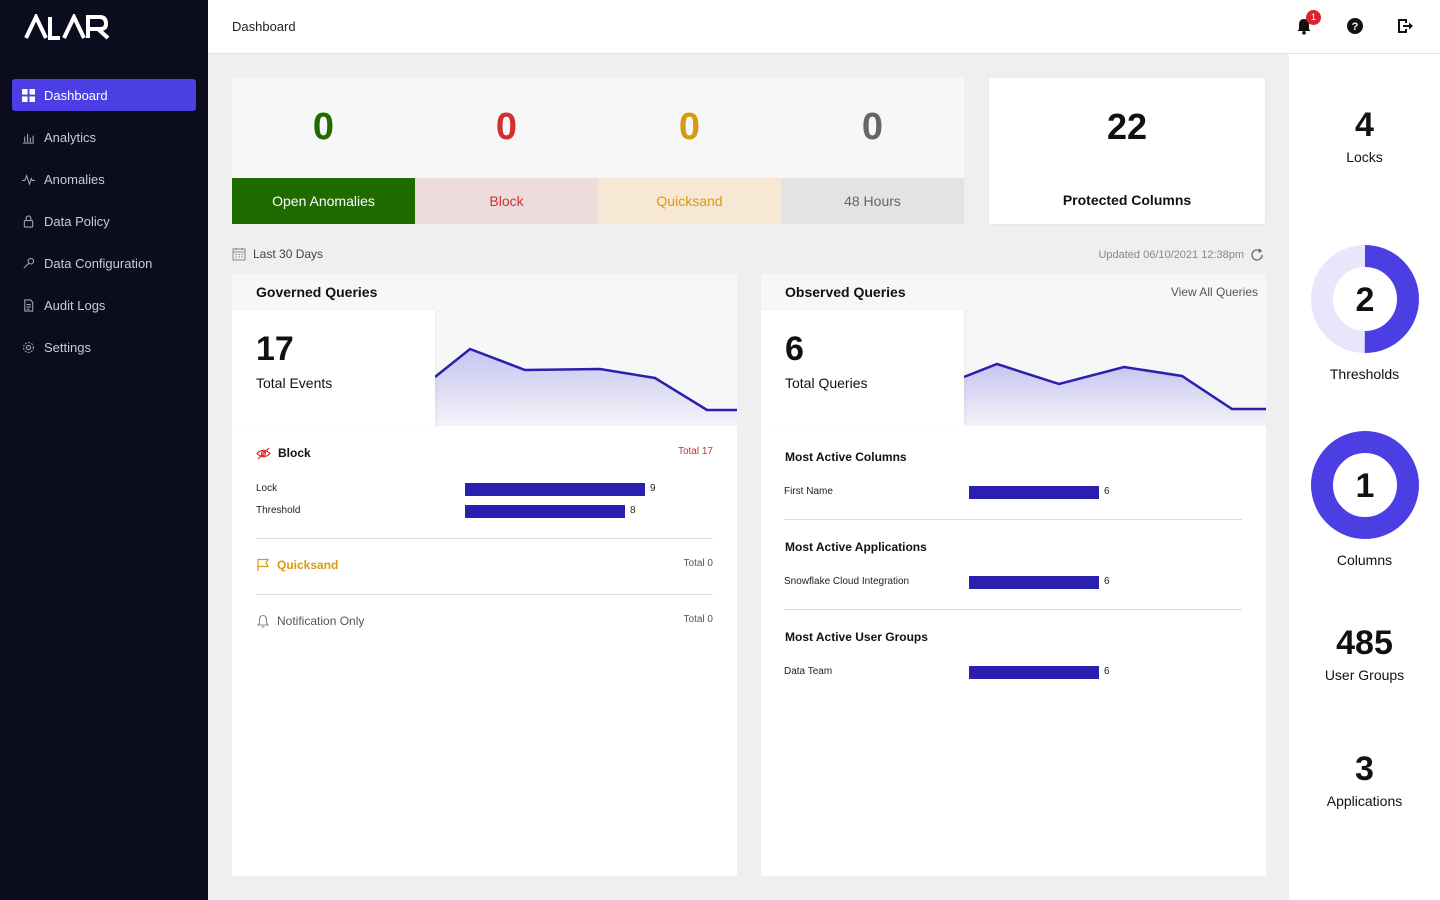 Image resolution: width=1440 pixels, height=900 pixels. Describe the element at coordinates (1308, 23) in the screenshot. I see `notifications-button: 1` at that location.